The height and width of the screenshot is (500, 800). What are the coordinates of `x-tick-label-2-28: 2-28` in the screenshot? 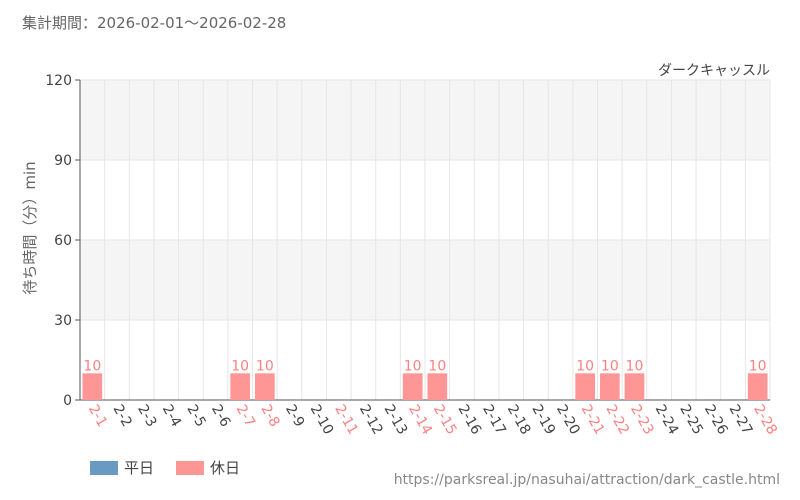 It's located at (765, 420).